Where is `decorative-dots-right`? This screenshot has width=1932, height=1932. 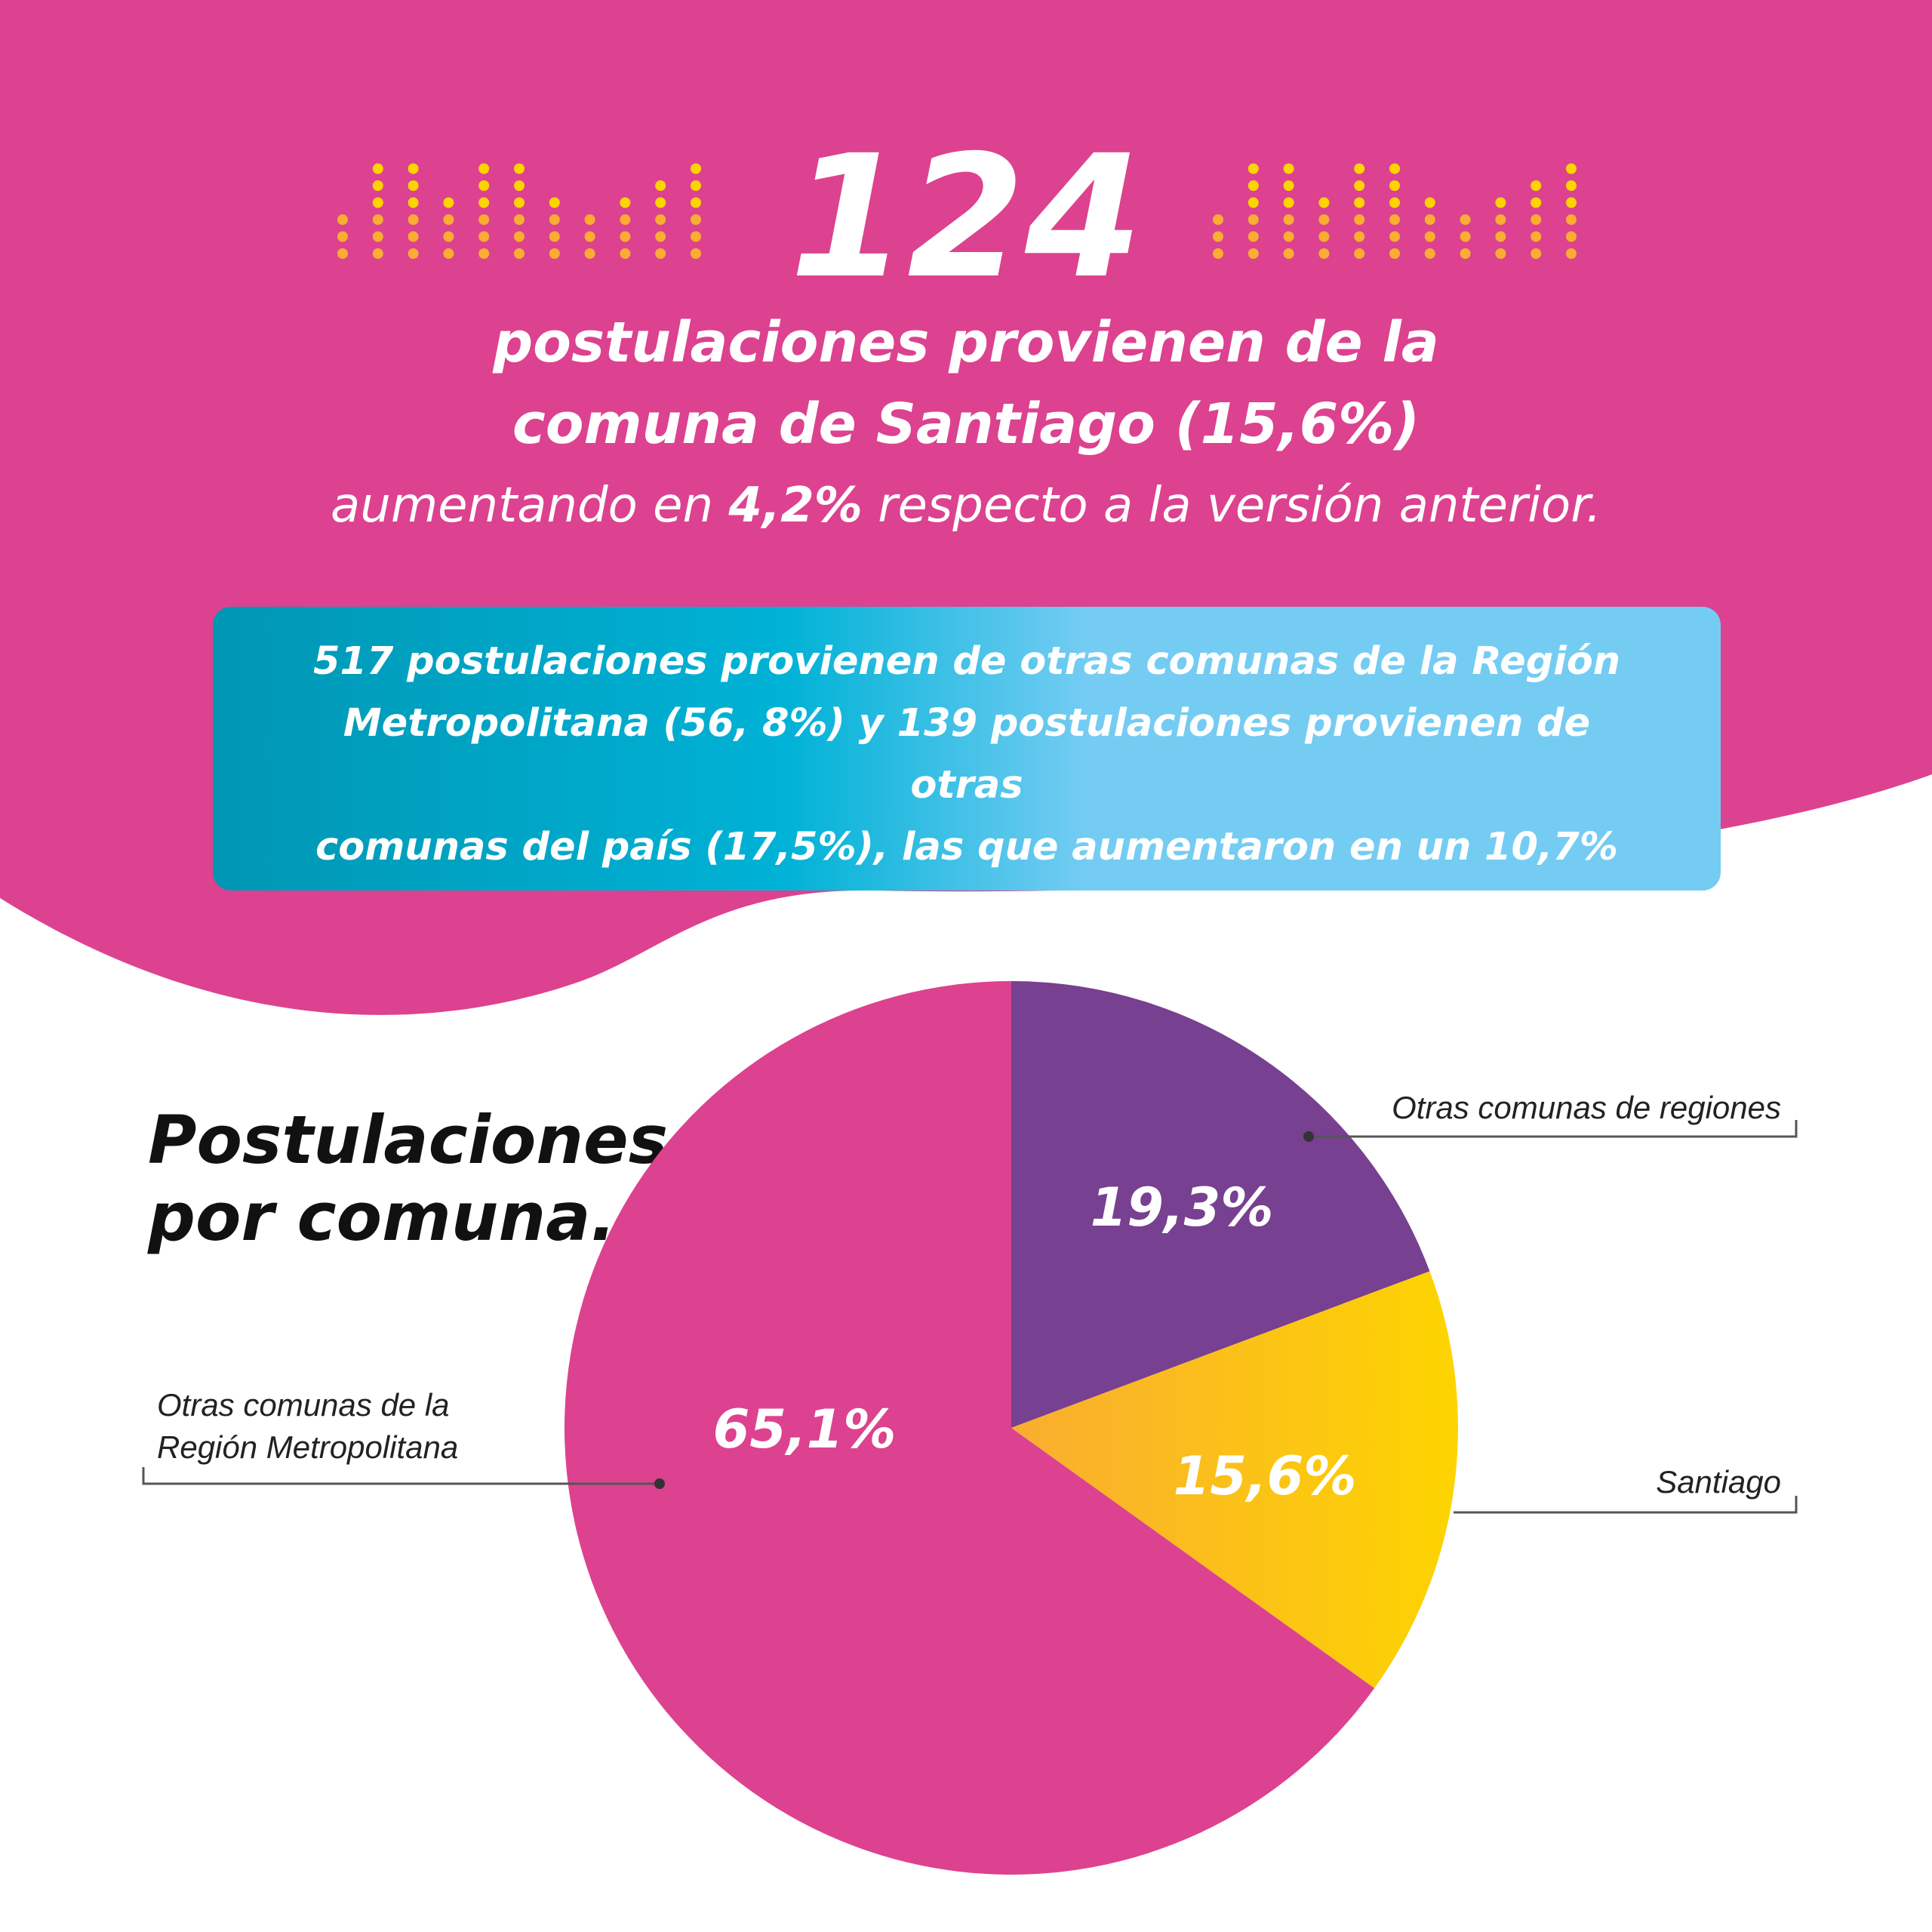
decorative-dots-right is located at coordinates (1395, 211).